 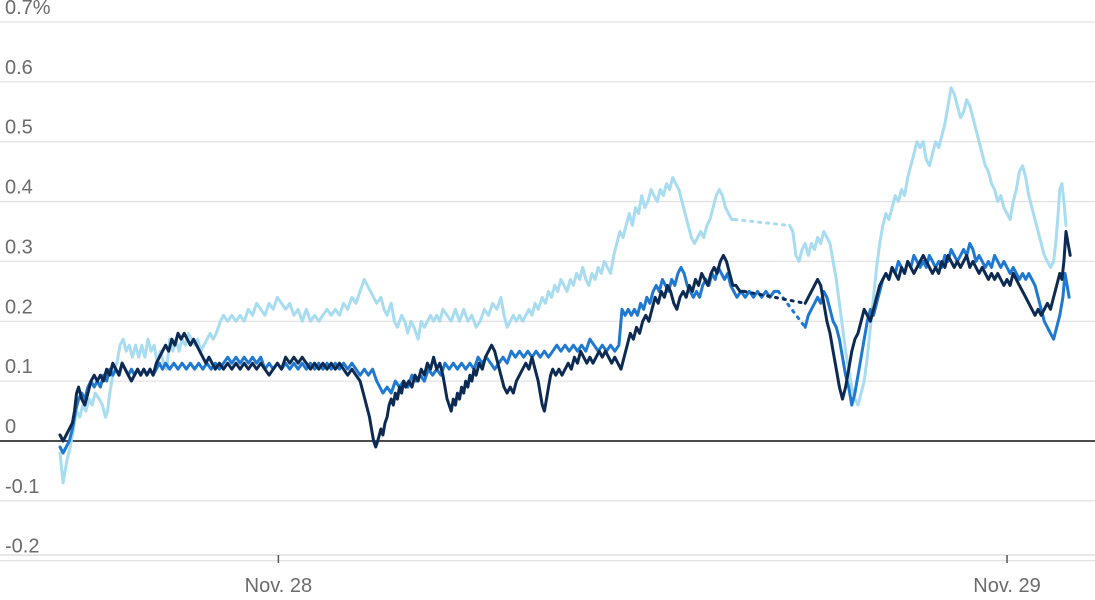 I want to click on series-3-dotted-gap, so click(x=774, y=297).